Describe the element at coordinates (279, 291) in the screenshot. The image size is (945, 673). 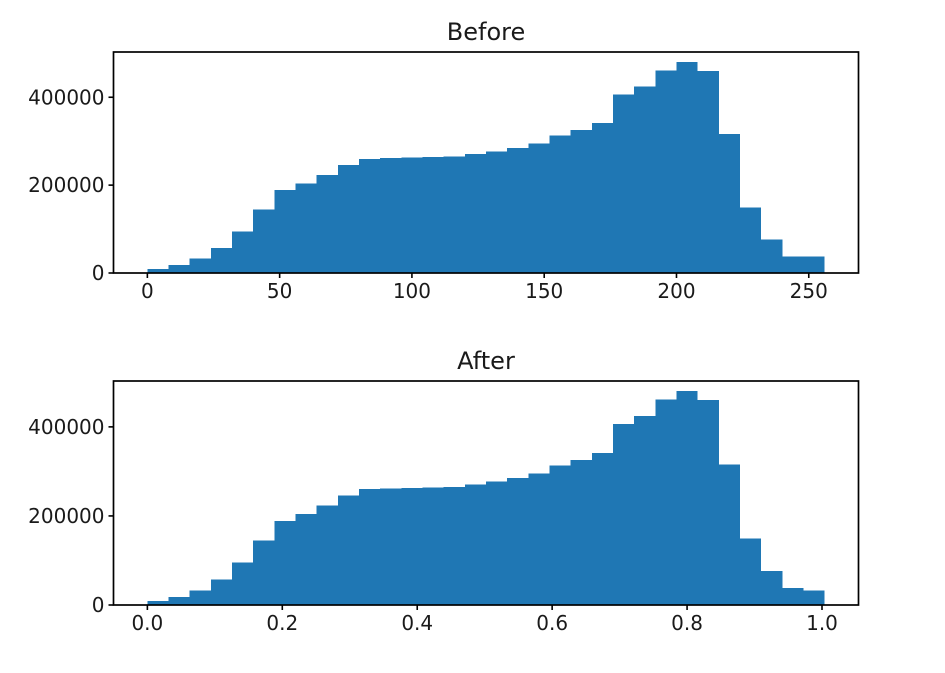
I see `x-tick-label: 50` at that location.